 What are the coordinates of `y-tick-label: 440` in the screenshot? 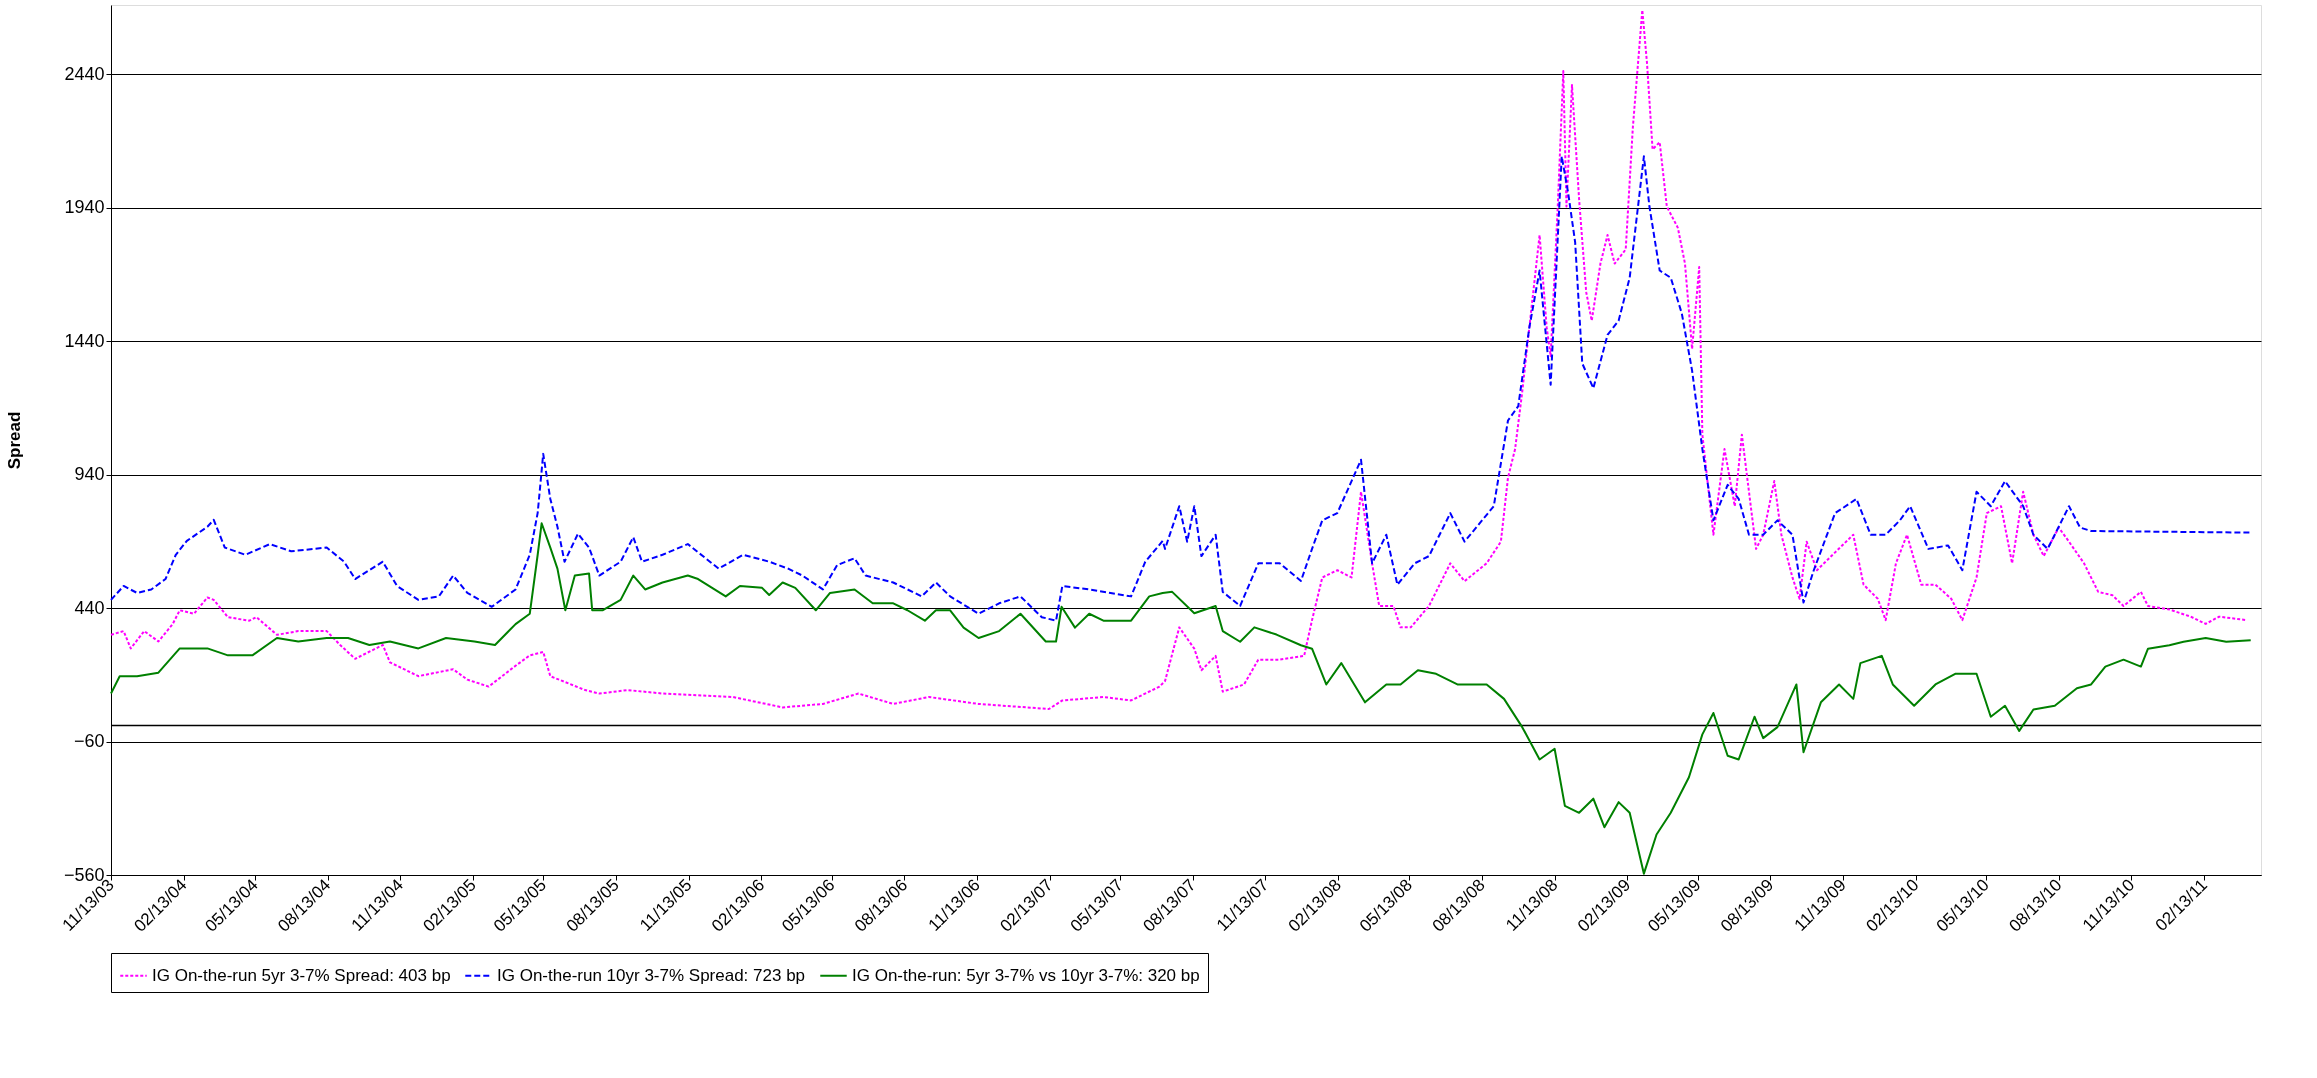 It's located at (89, 607).